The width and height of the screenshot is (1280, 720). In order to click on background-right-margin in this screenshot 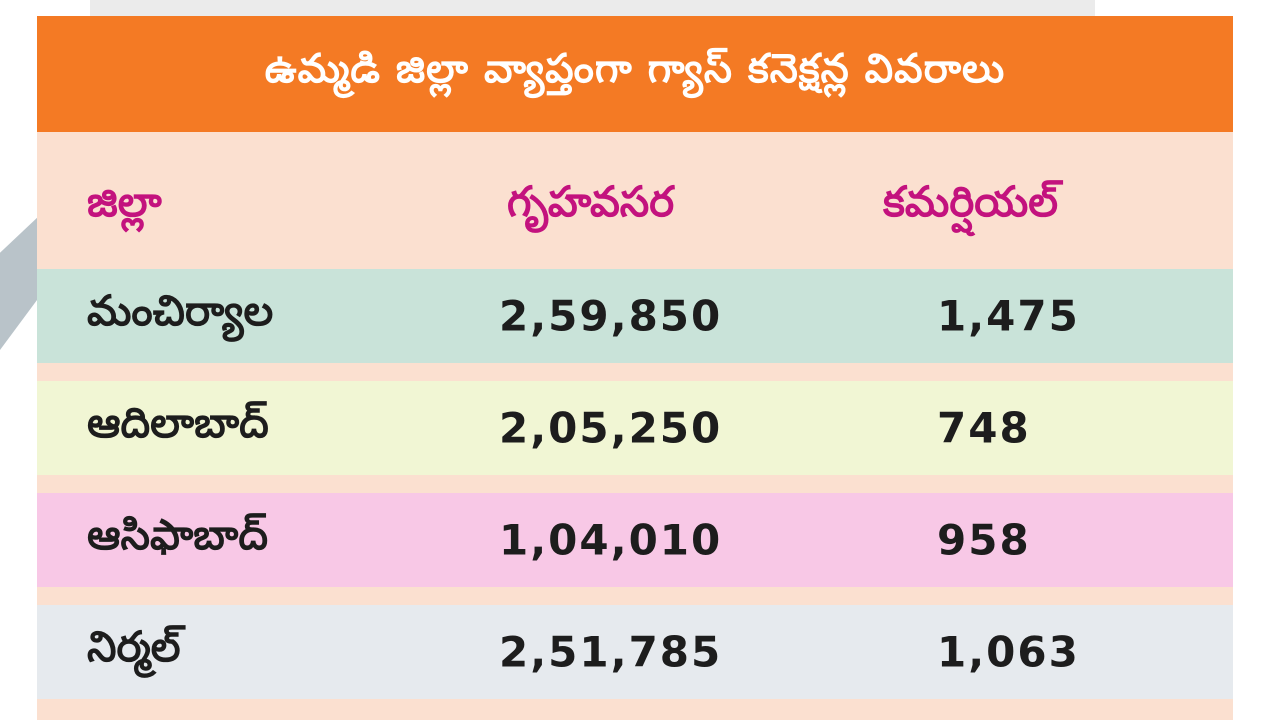, I will do `click(1256, 360)`.